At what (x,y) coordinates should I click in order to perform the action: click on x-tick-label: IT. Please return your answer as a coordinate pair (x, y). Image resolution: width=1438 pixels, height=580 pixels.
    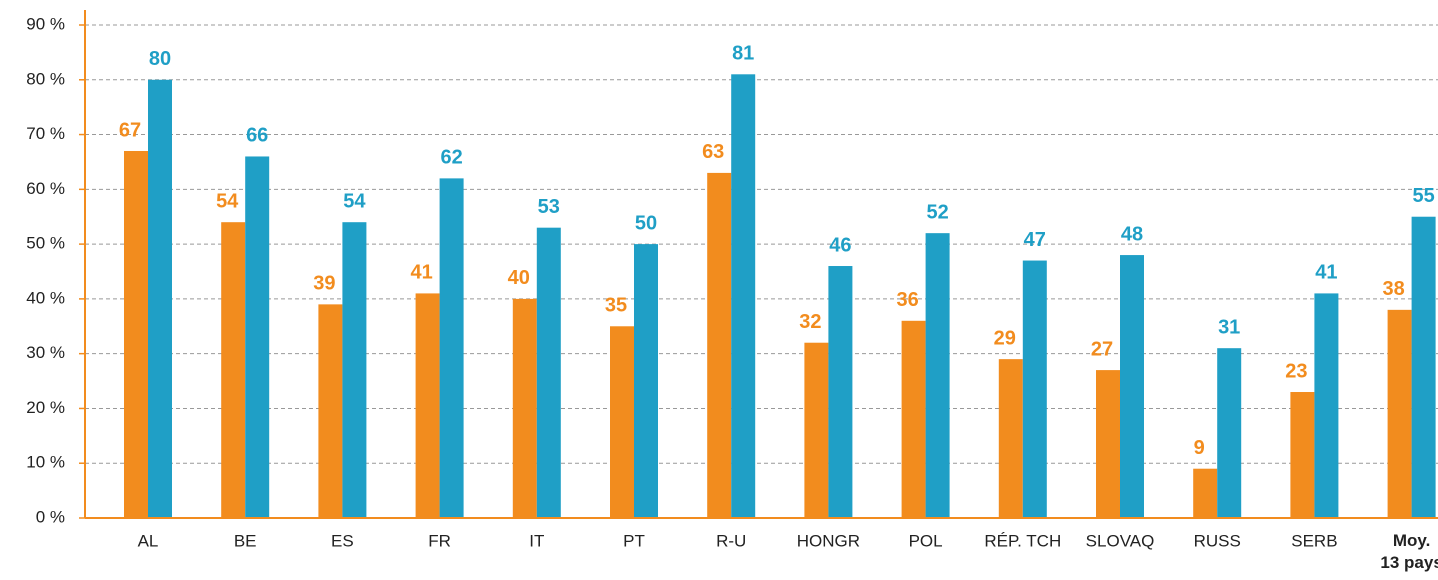
    Looking at the image, I should click on (536, 540).